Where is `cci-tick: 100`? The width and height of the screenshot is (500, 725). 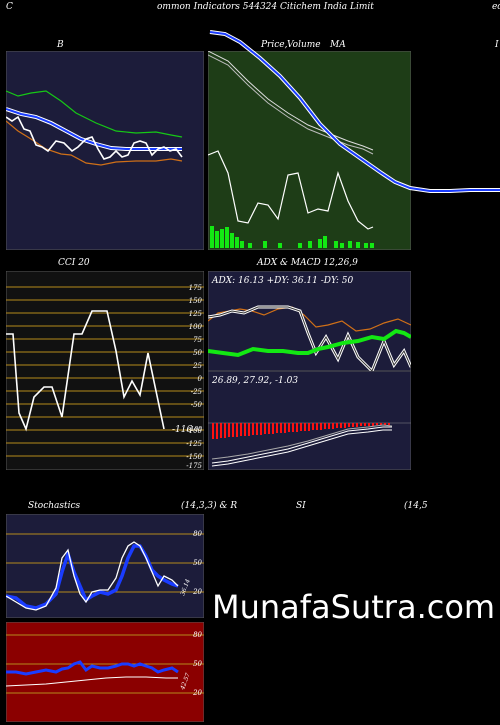
cci-tick: 100 is located at coordinates (196, 327).